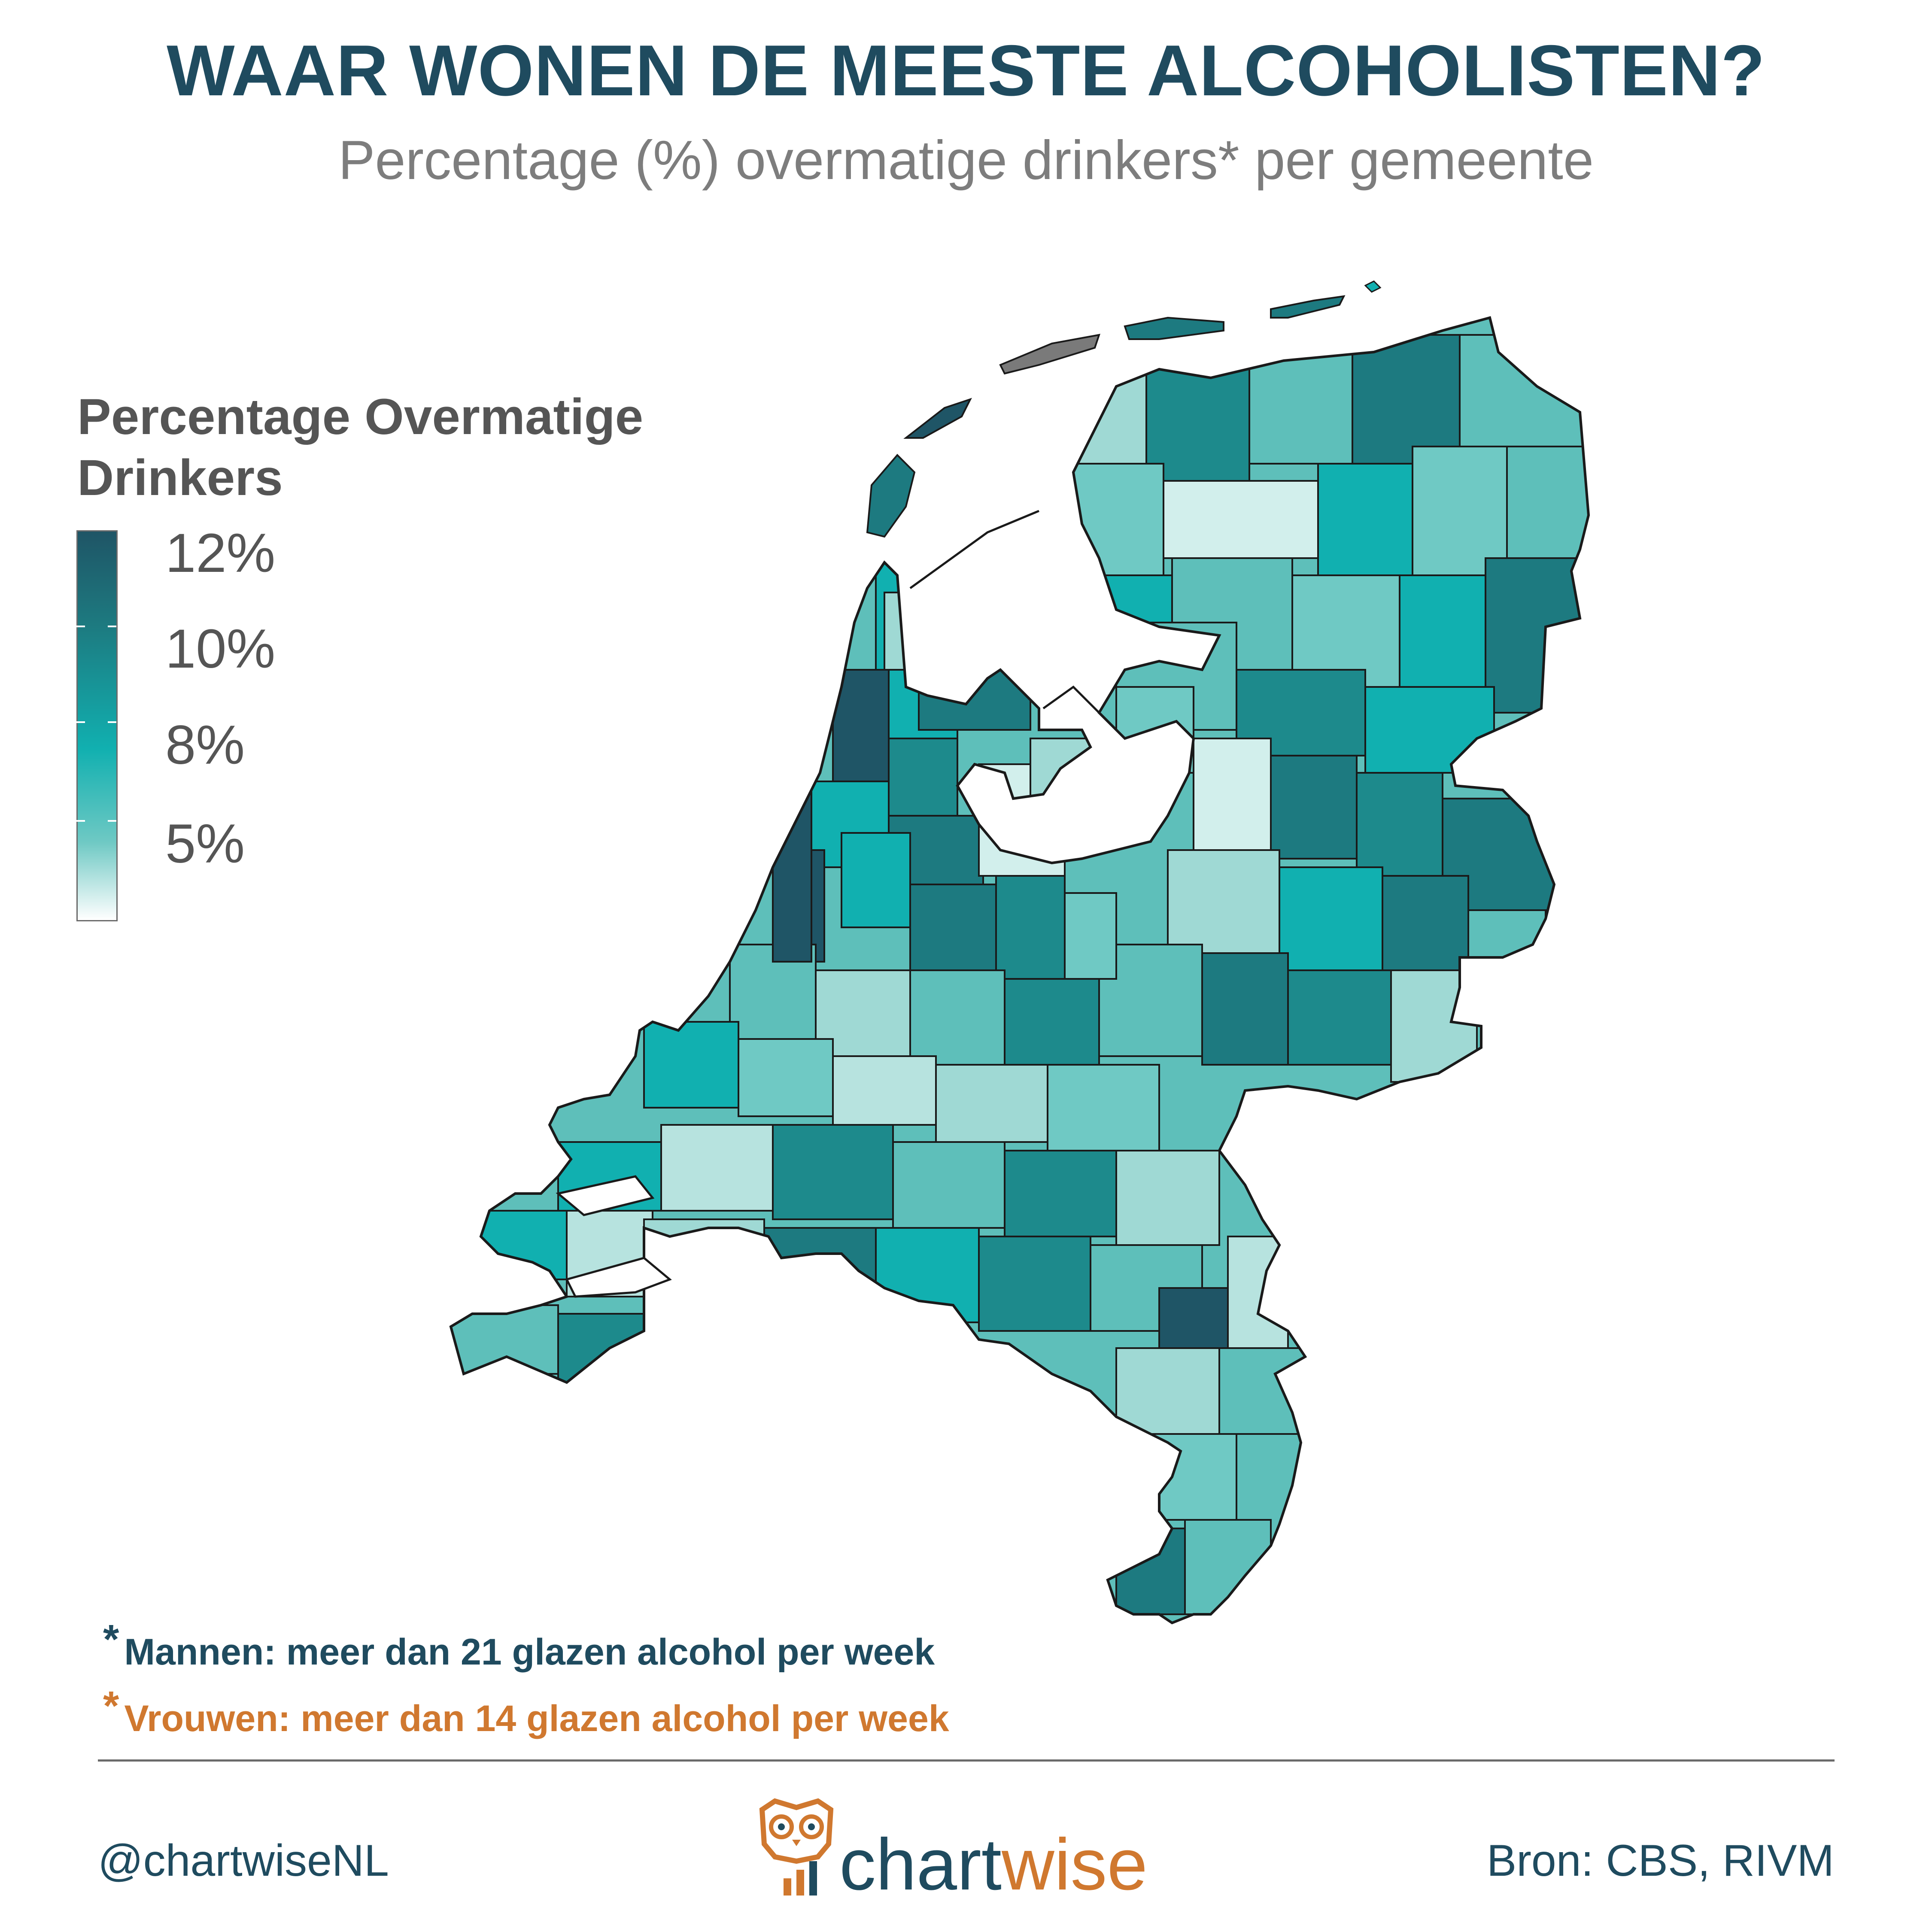  Describe the element at coordinates (605, 1195) in the screenshot. I see `oosterschelde-water` at that location.